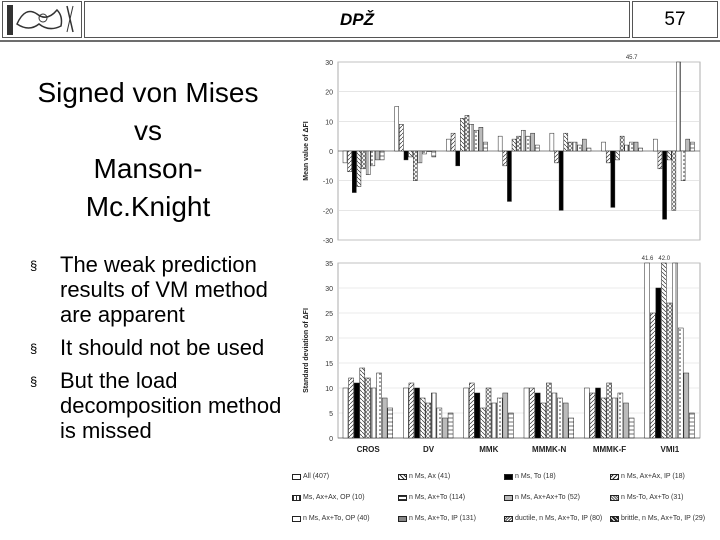 The image size is (720, 540). I want to click on y-tick-label: 35, so click(329, 264).